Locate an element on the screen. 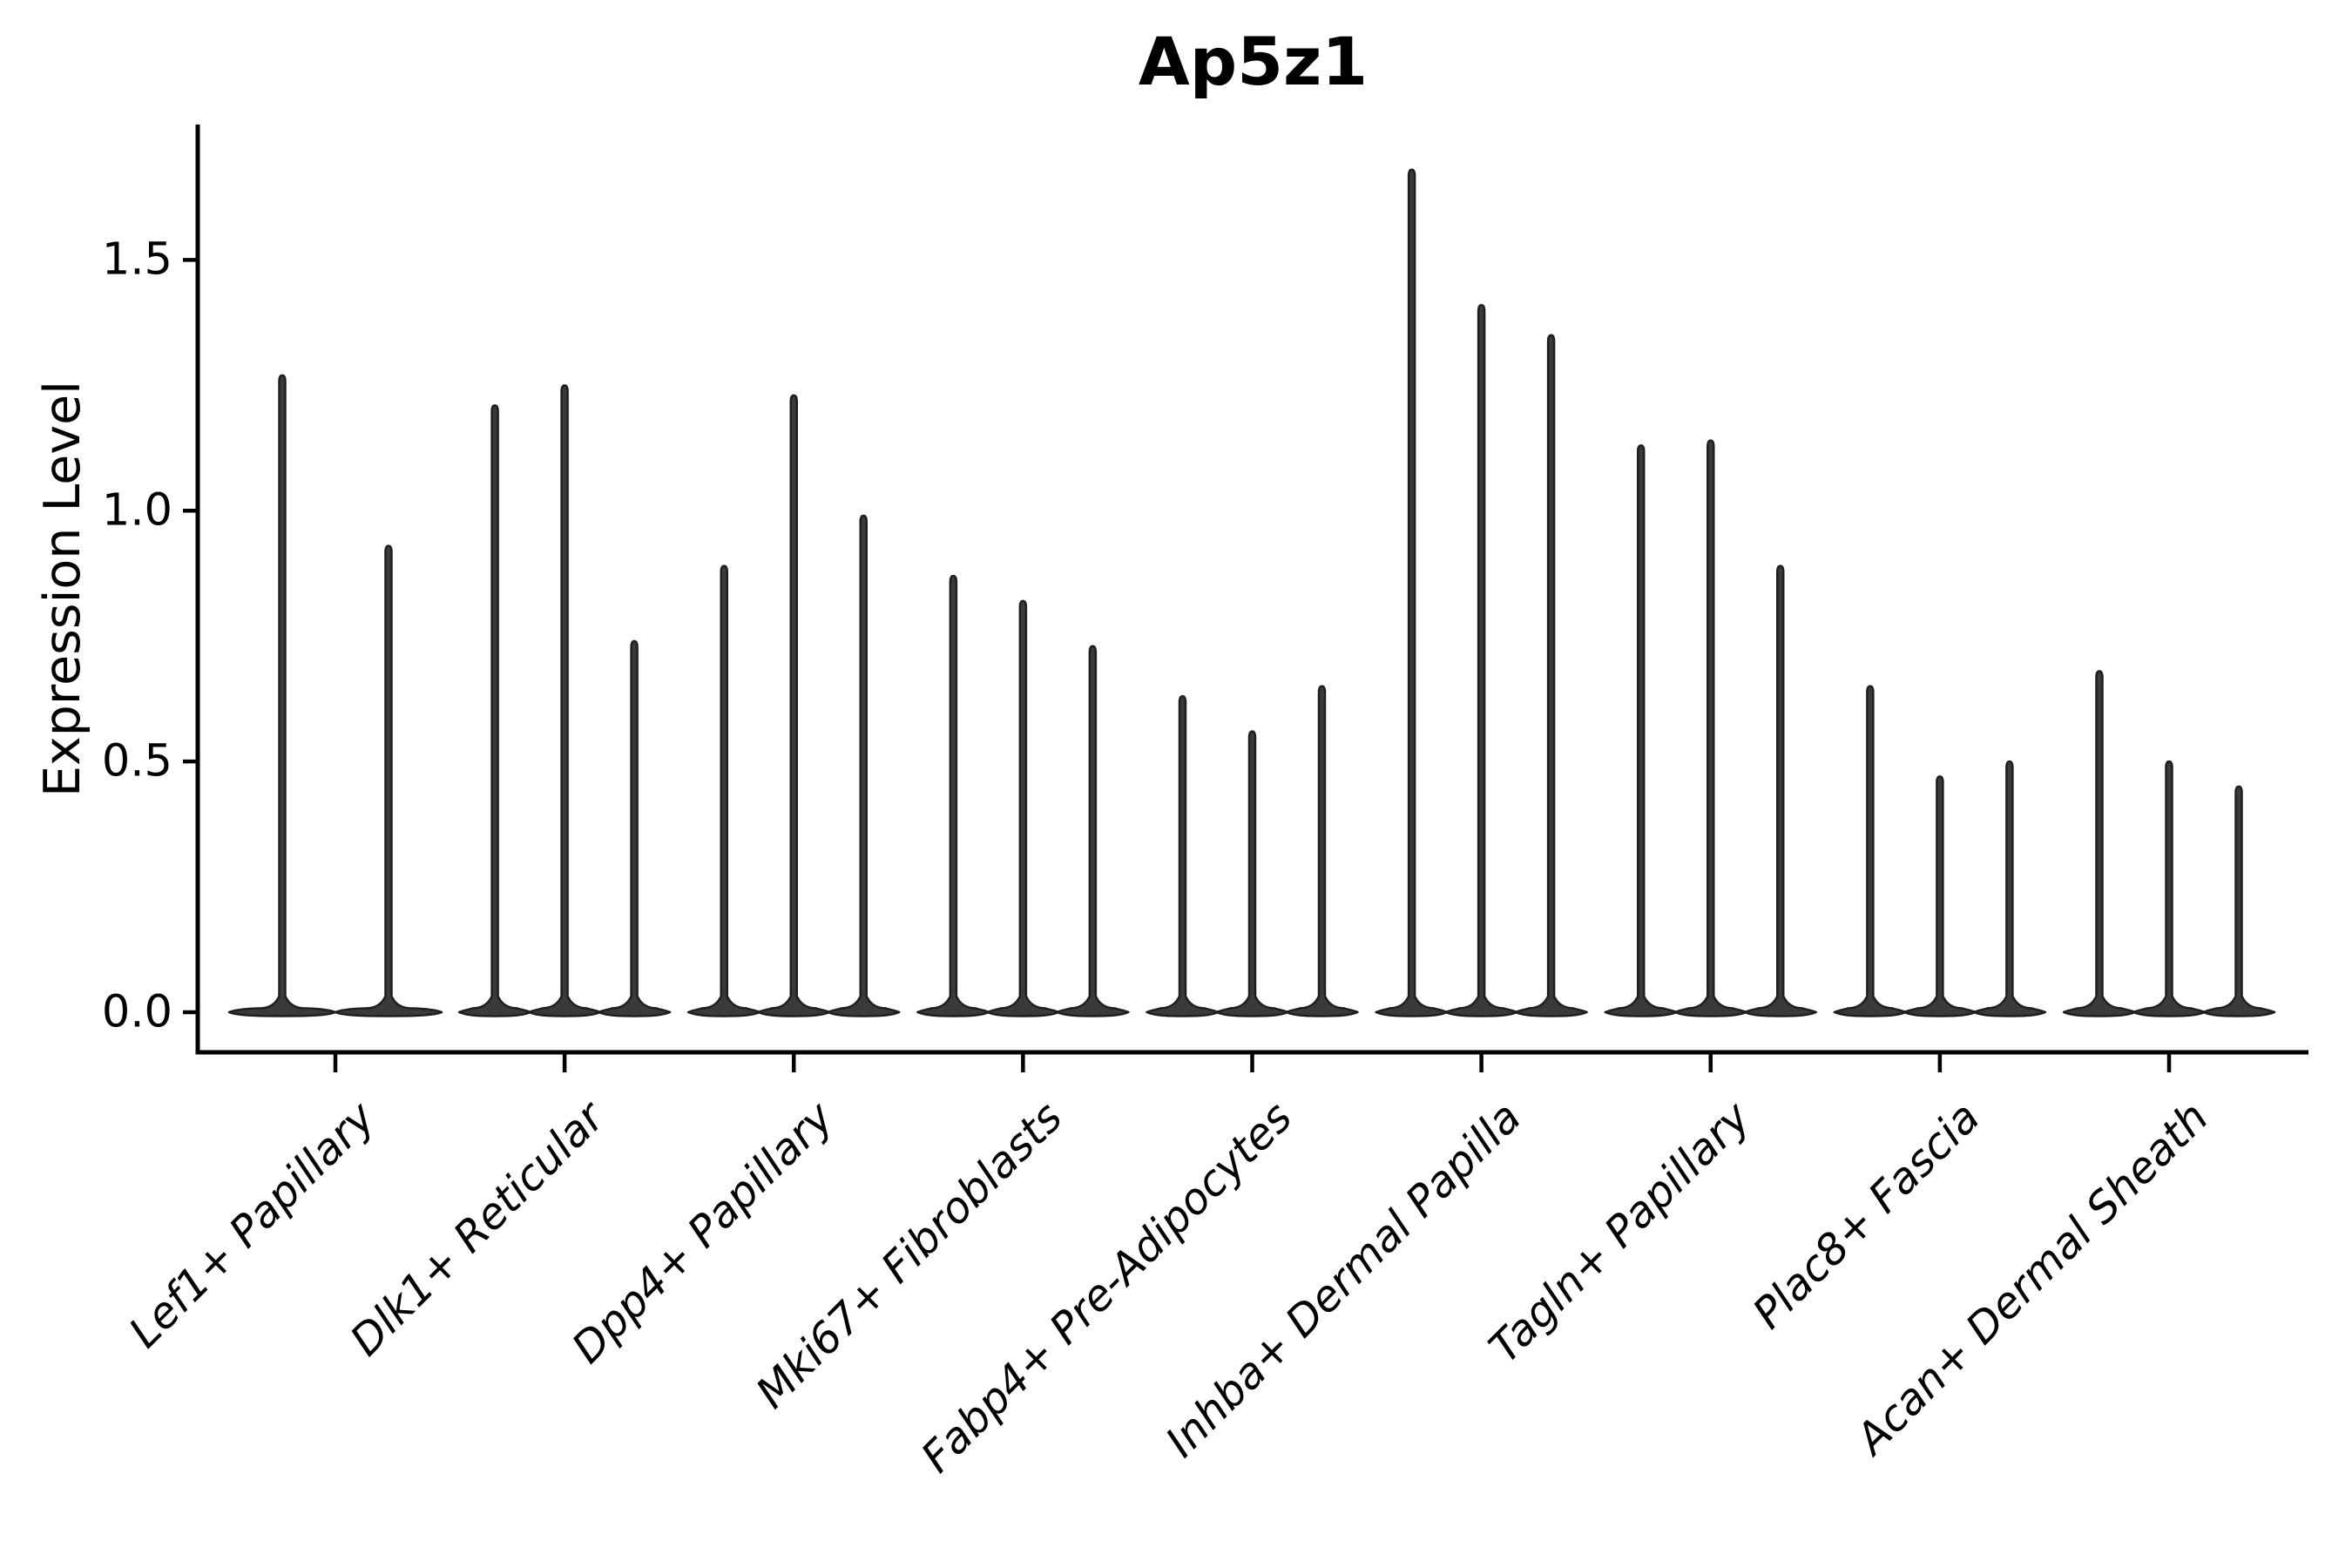 This screenshot has height=1568, width=2352. chart-title: Ap5z1 is located at coordinates (1253, 61).